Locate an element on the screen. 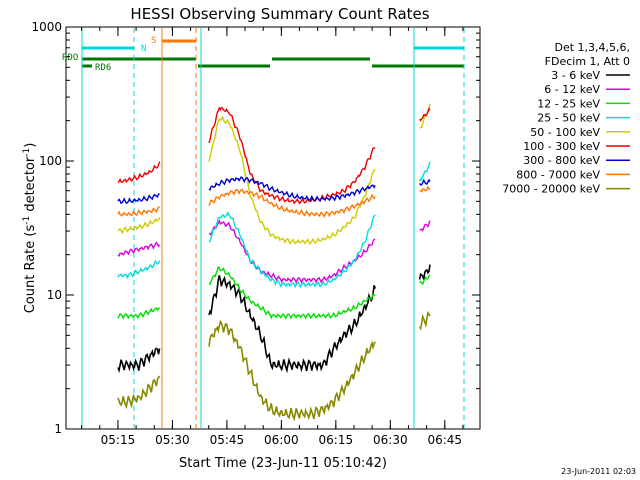 The width and height of the screenshot is (640, 480). y-axis-label-sup2: -1 is located at coordinates (27, 152).